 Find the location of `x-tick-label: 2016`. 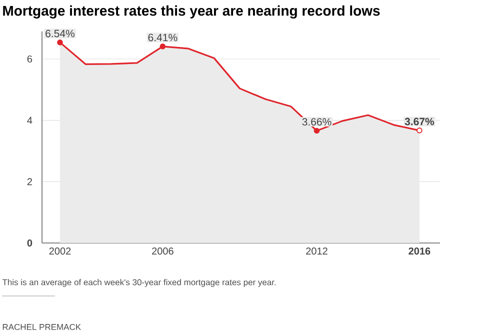

x-tick-label: 2016 is located at coordinates (419, 251).